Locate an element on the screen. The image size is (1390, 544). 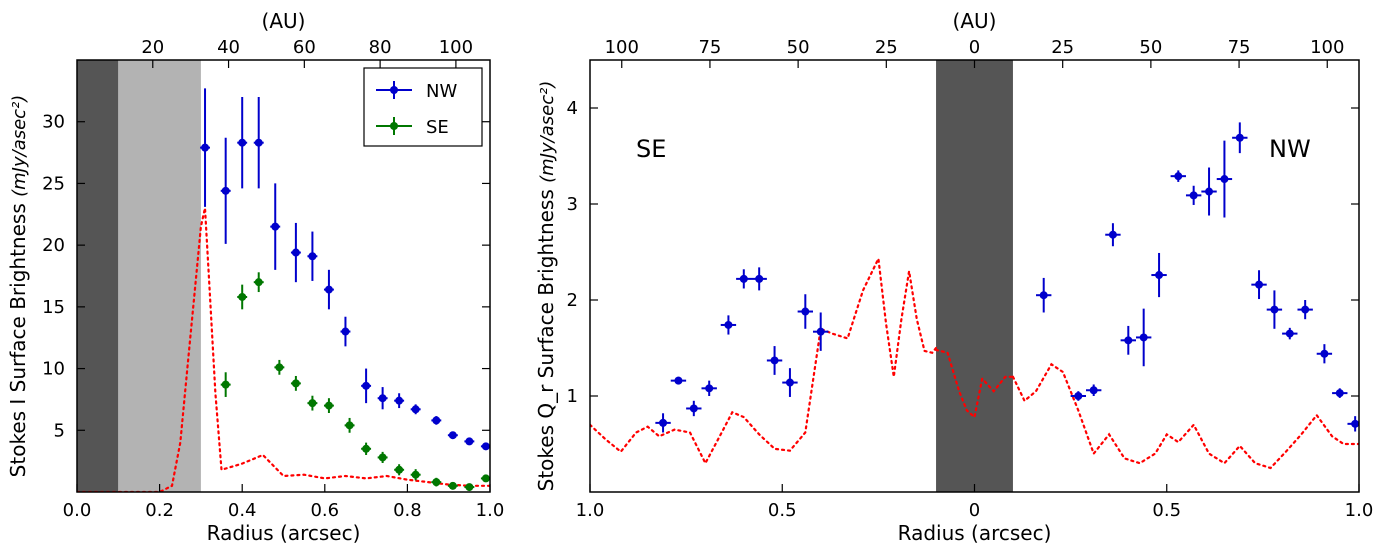
y-tick-label: 15 is located at coordinates (53, 307).